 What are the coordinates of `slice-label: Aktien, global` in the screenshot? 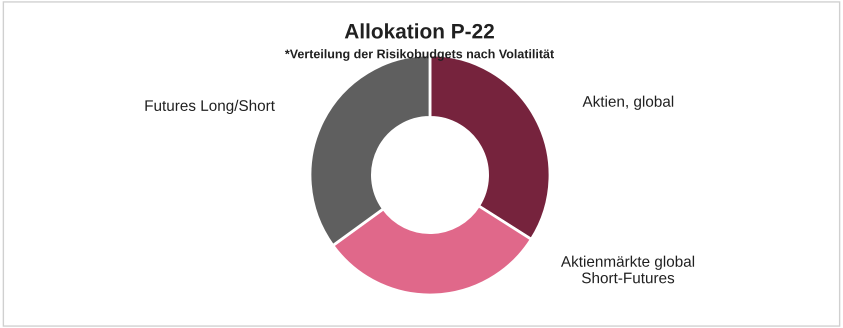 It's located at (628, 103).